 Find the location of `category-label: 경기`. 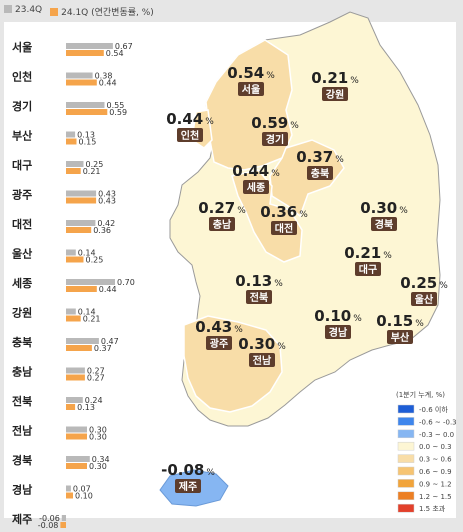

category-label: 경기 is located at coordinates (22, 106).